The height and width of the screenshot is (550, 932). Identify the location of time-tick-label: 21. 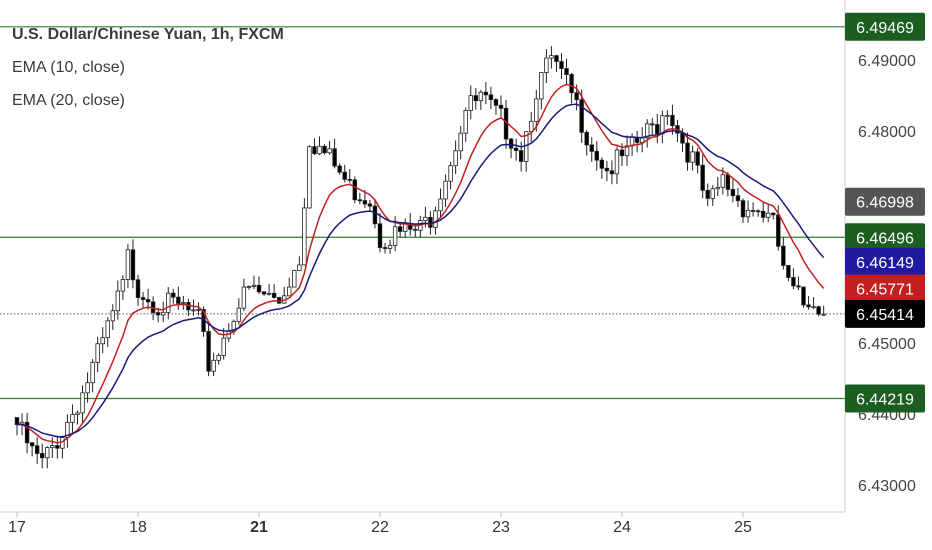
(259, 527).